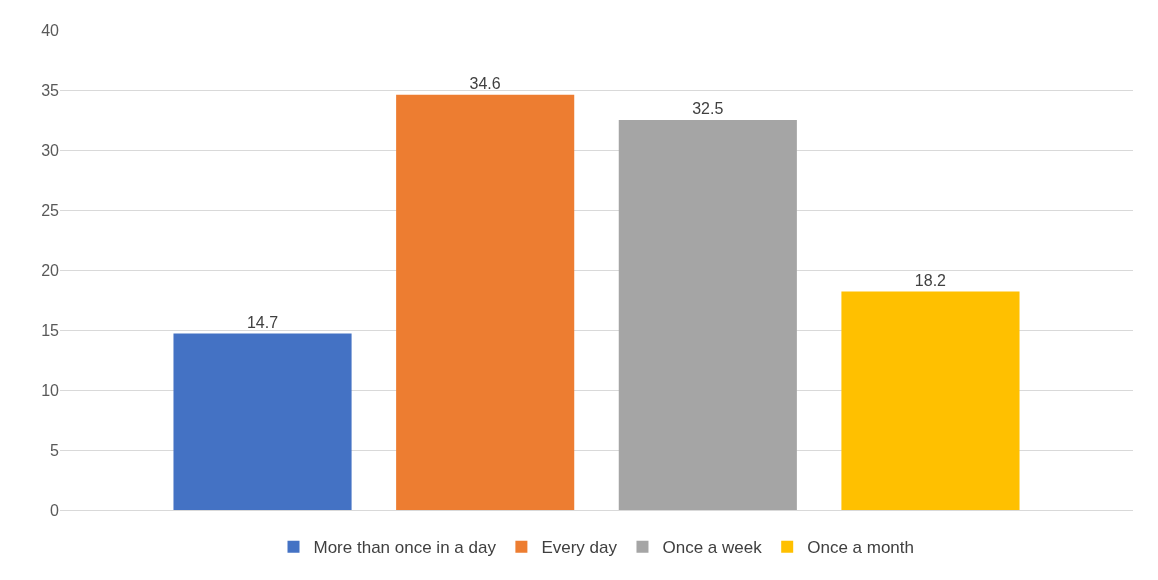 The height and width of the screenshot is (580, 1158). What do you see at coordinates (55, 450) in the screenshot?
I see `y-tick-label: 5` at bounding box center [55, 450].